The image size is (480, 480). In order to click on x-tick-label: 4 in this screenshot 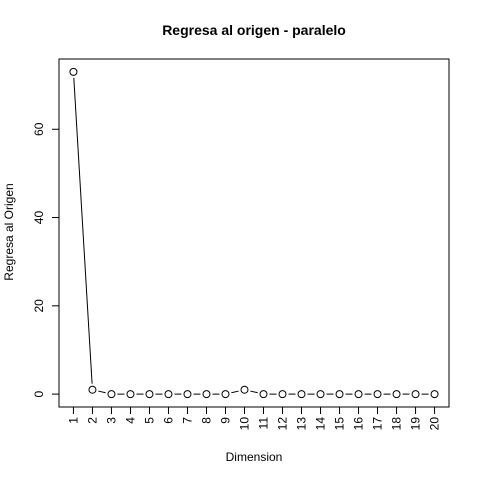, I will do `click(130, 420)`.